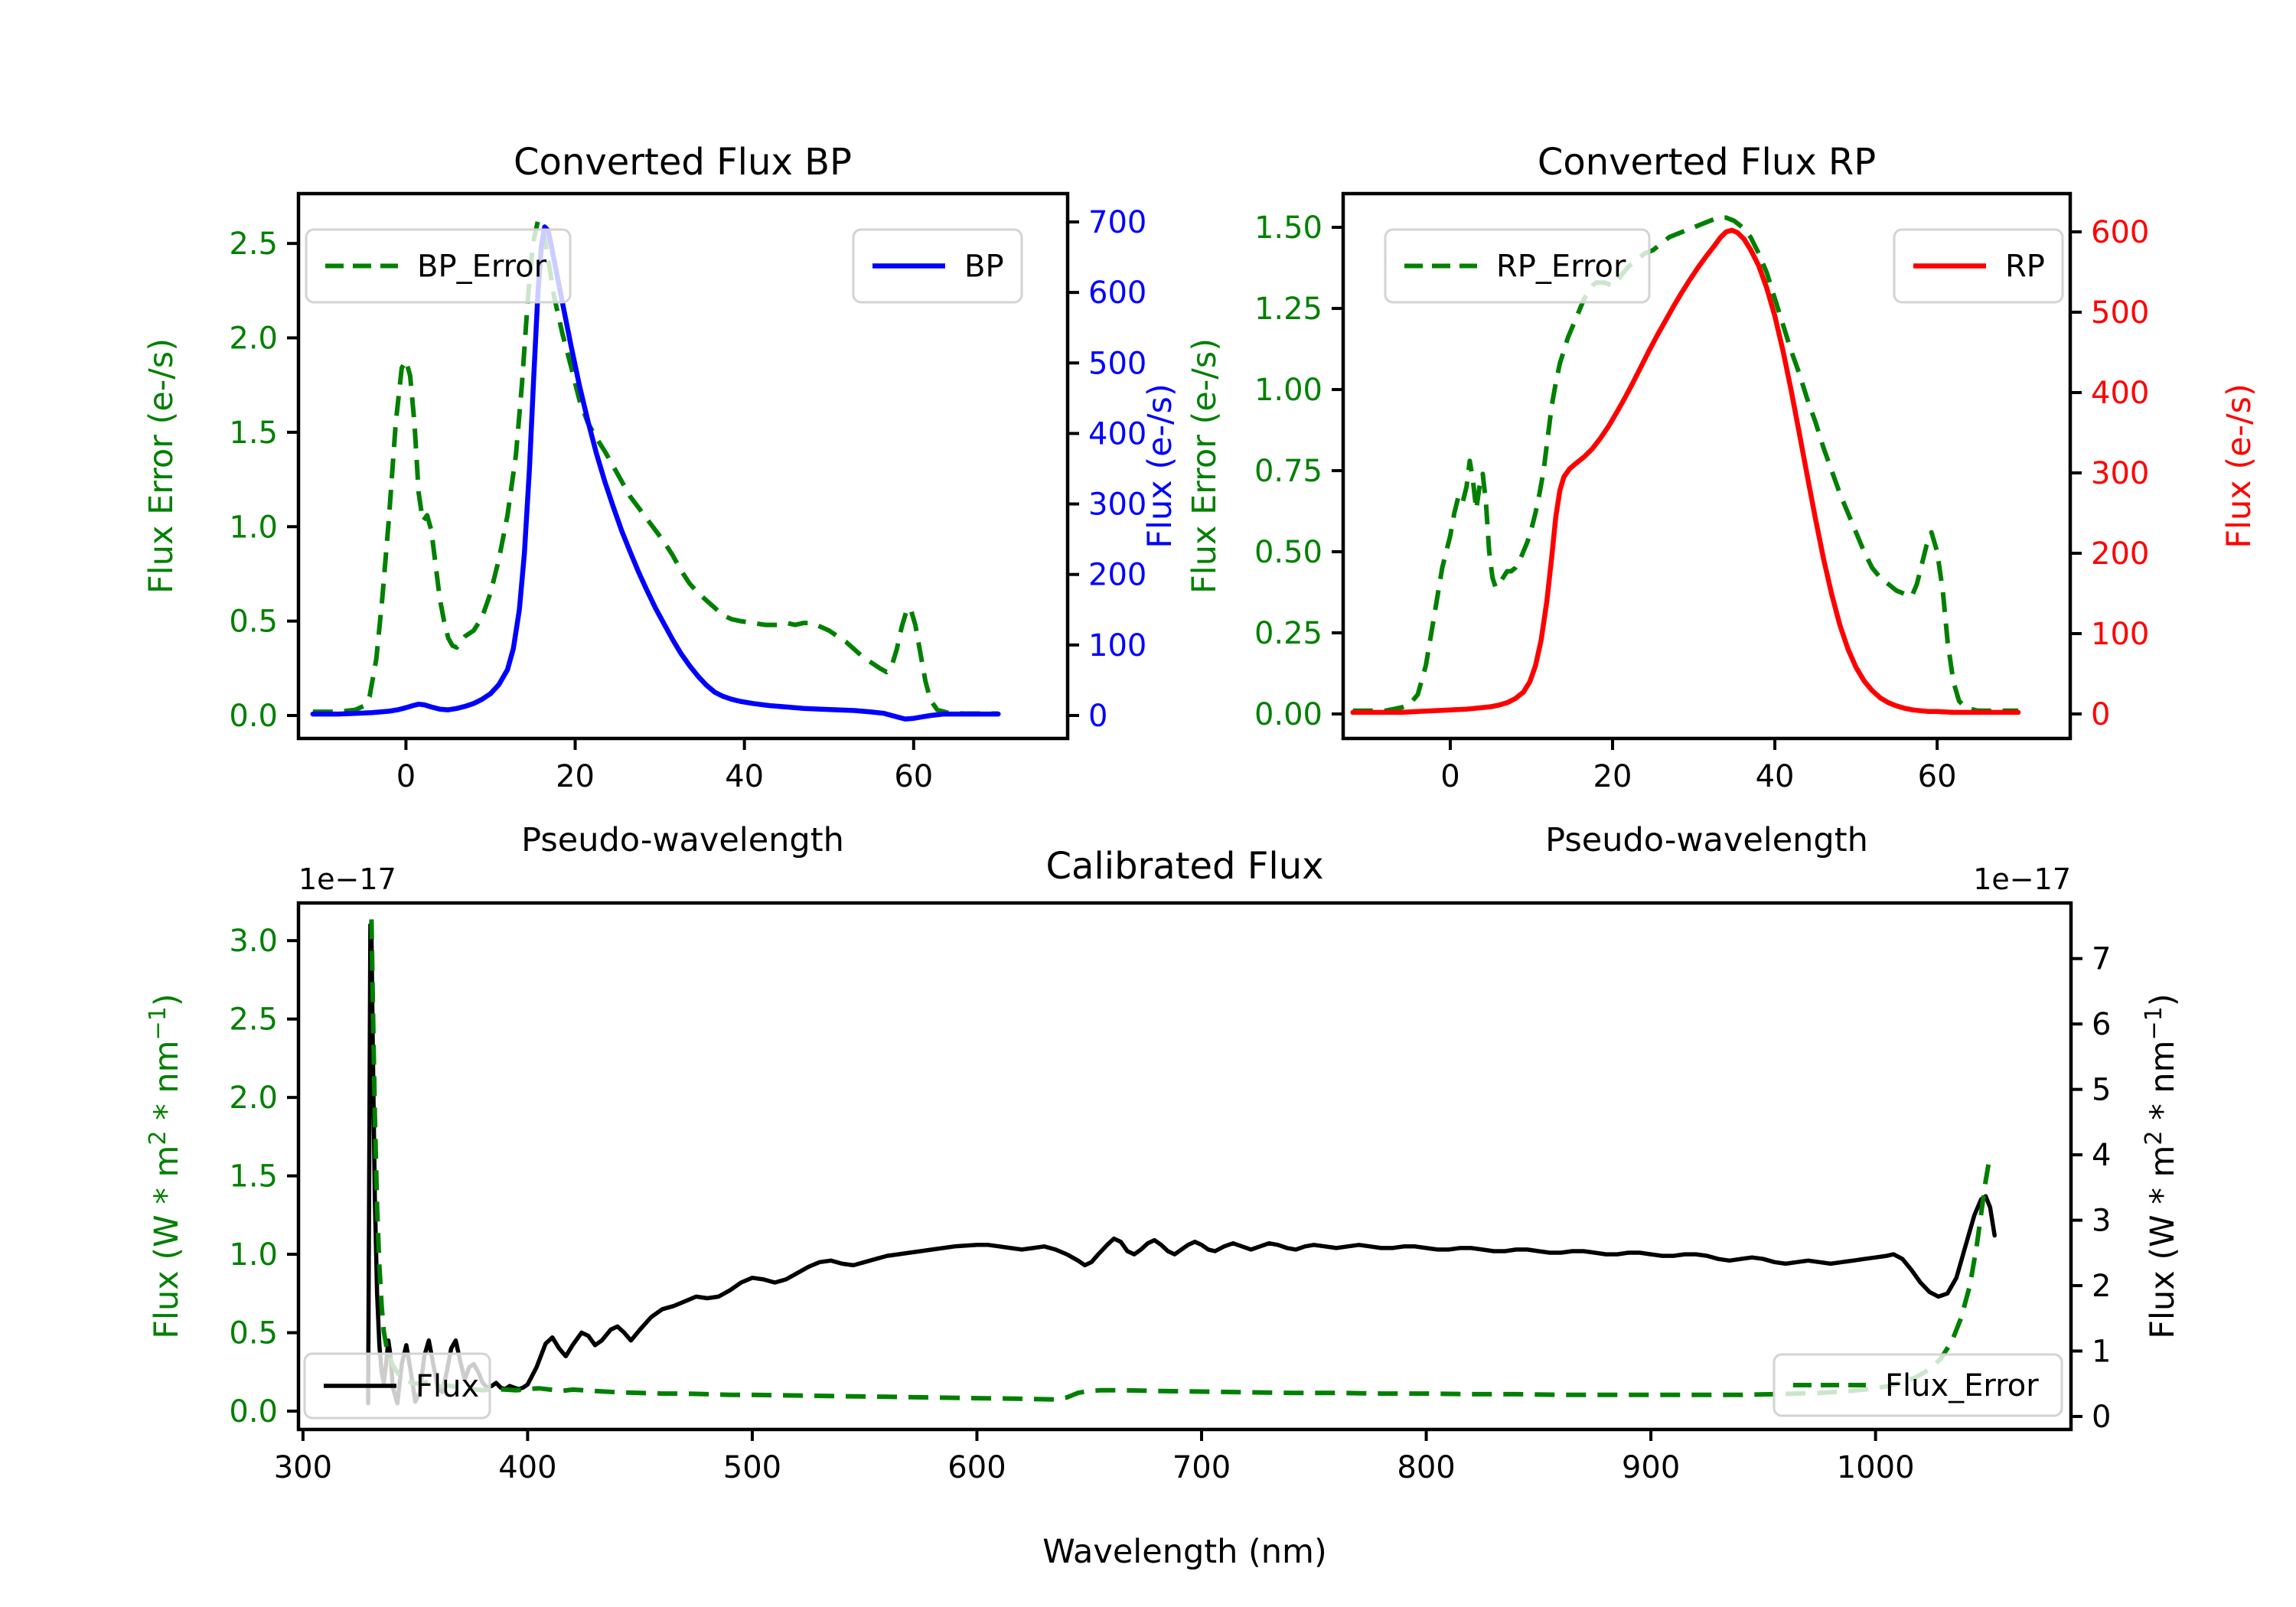 The height and width of the screenshot is (1607, 2296). I want to click on y-tick-label: 0.25, so click(1288, 633).